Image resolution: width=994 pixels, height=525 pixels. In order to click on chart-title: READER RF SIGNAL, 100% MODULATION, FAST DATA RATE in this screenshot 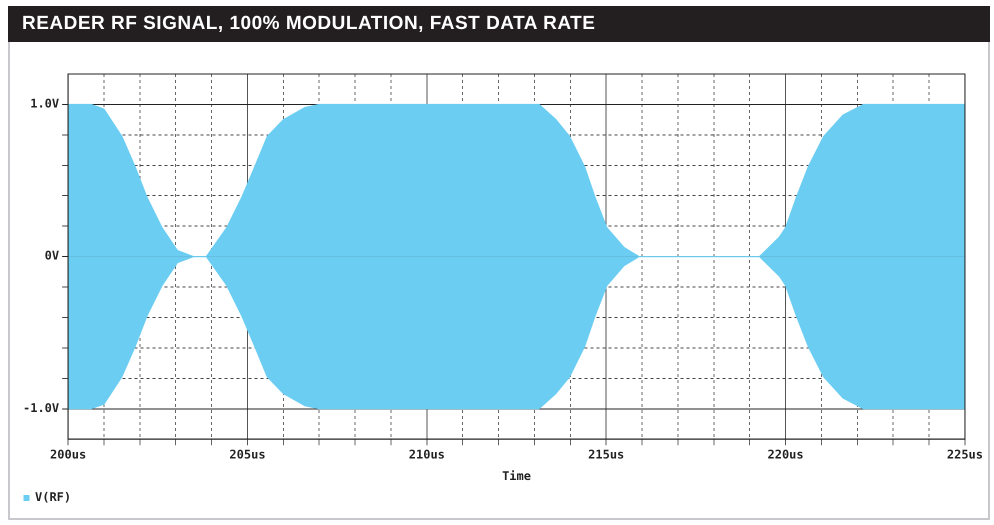, I will do `click(499, 24)`.